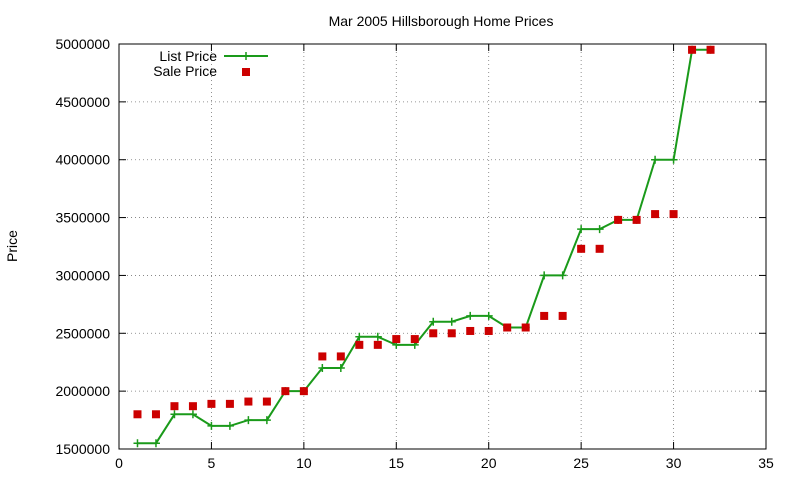 This screenshot has height=480, width=800. I want to click on x-tick-label: 15, so click(396, 463).